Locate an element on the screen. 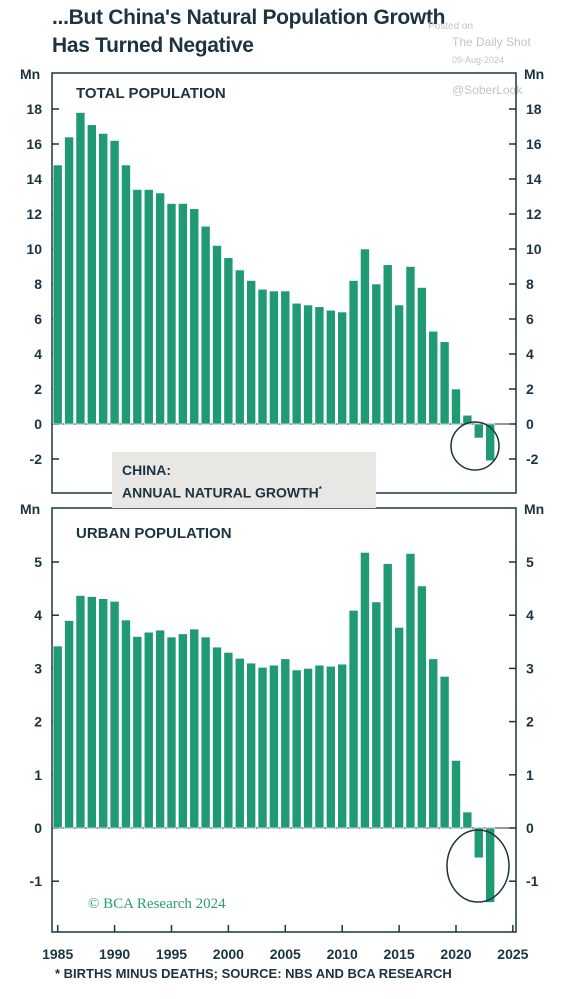 This screenshot has height=999, width=564. x-tick-label: 1990 is located at coordinates (114, 954).